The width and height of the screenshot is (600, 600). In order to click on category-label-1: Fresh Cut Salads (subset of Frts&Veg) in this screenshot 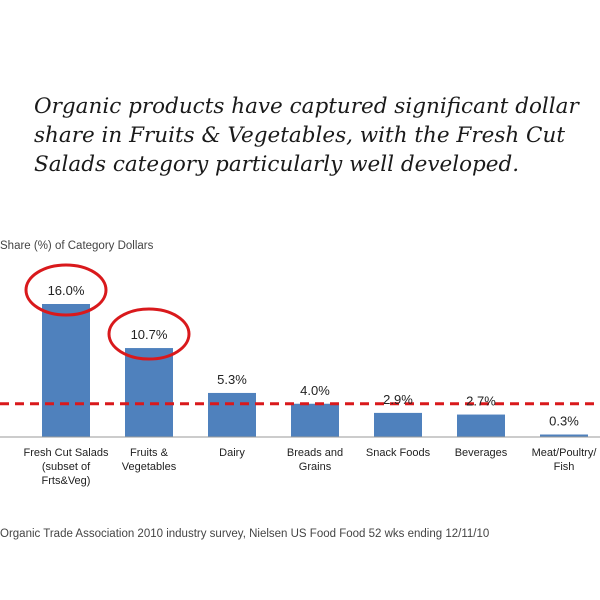, I will do `click(66, 467)`.